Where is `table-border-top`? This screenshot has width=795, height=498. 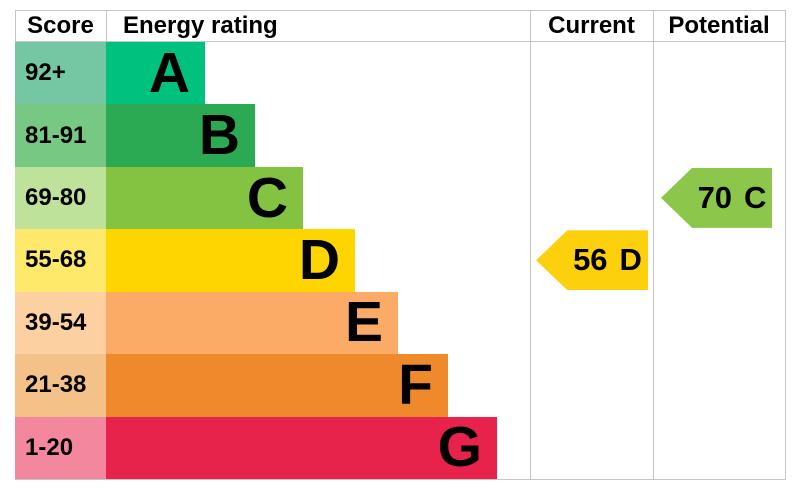
table-border-top is located at coordinates (400, 10).